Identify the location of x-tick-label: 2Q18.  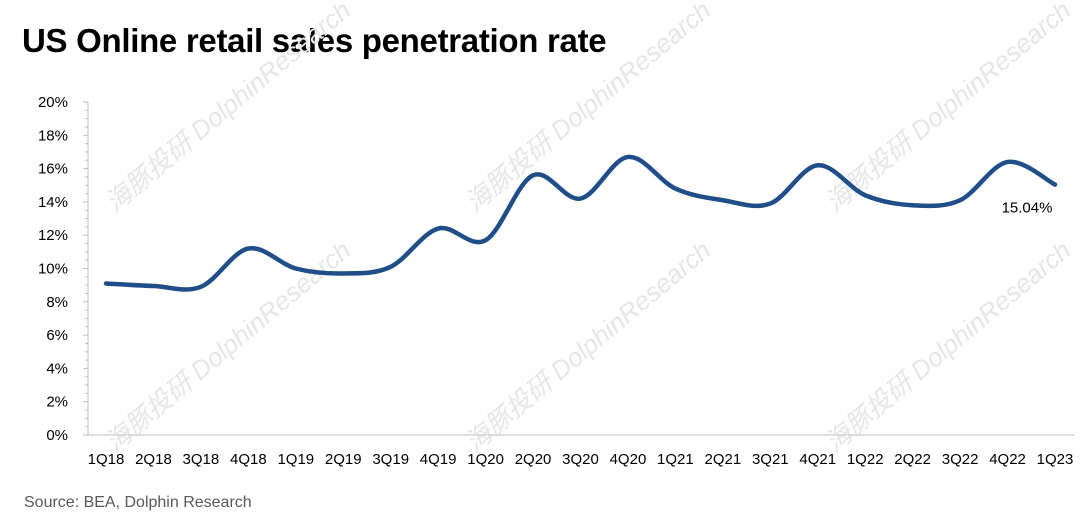
(153, 459).